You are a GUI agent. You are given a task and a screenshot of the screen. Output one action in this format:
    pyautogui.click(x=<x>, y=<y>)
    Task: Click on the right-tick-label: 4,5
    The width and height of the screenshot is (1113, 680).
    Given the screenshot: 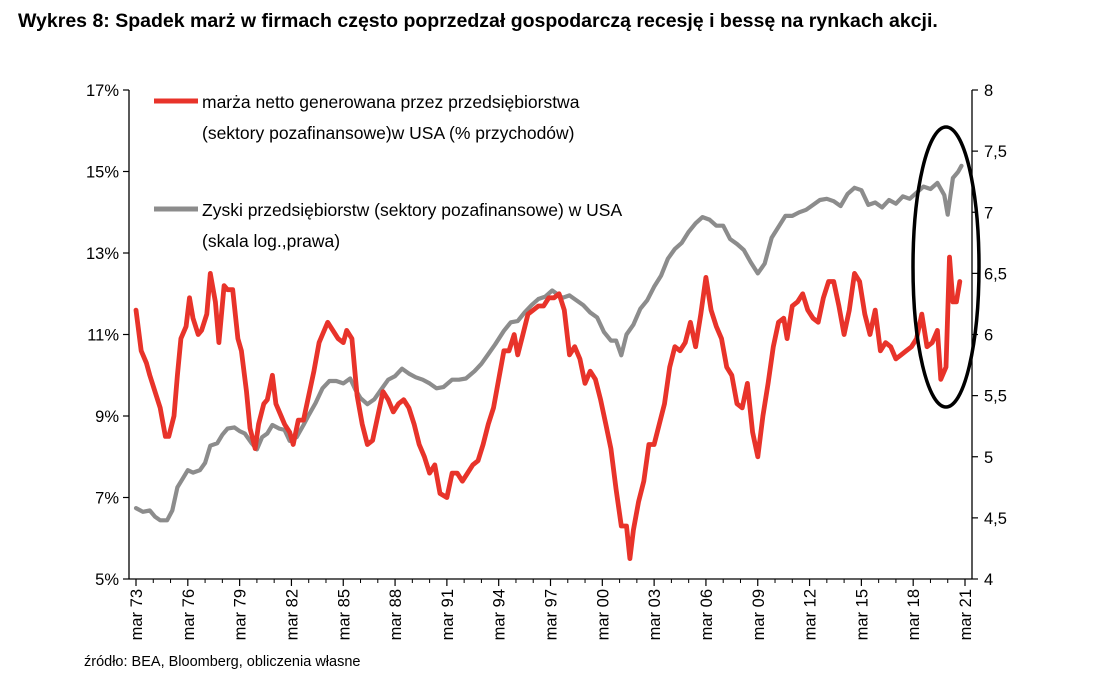 What is the action you would take?
    pyautogui.click(x=995, y=519)
    